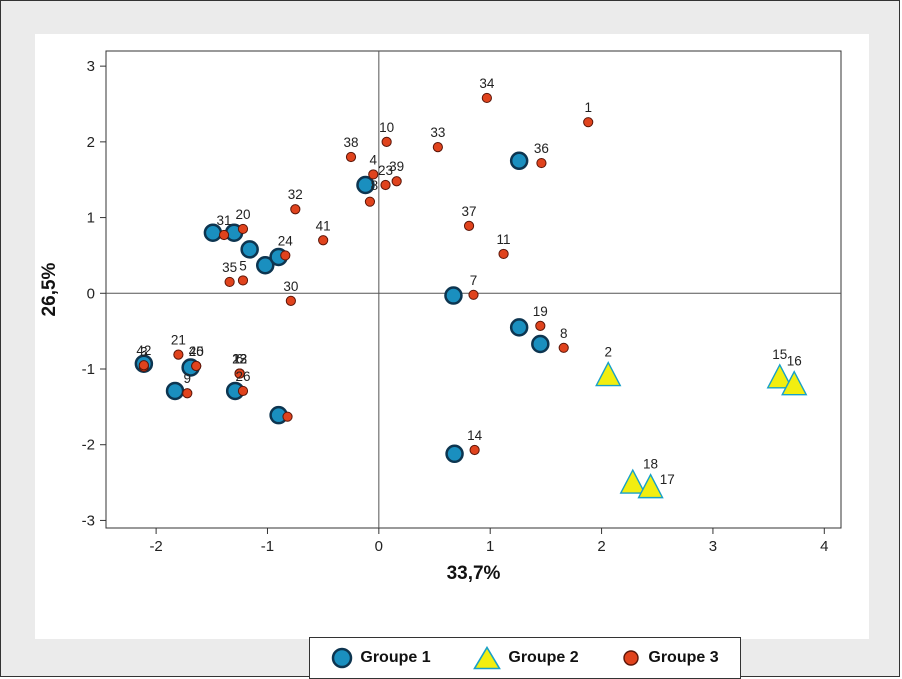  I want to click on point-label: 13, so click(239, 359).